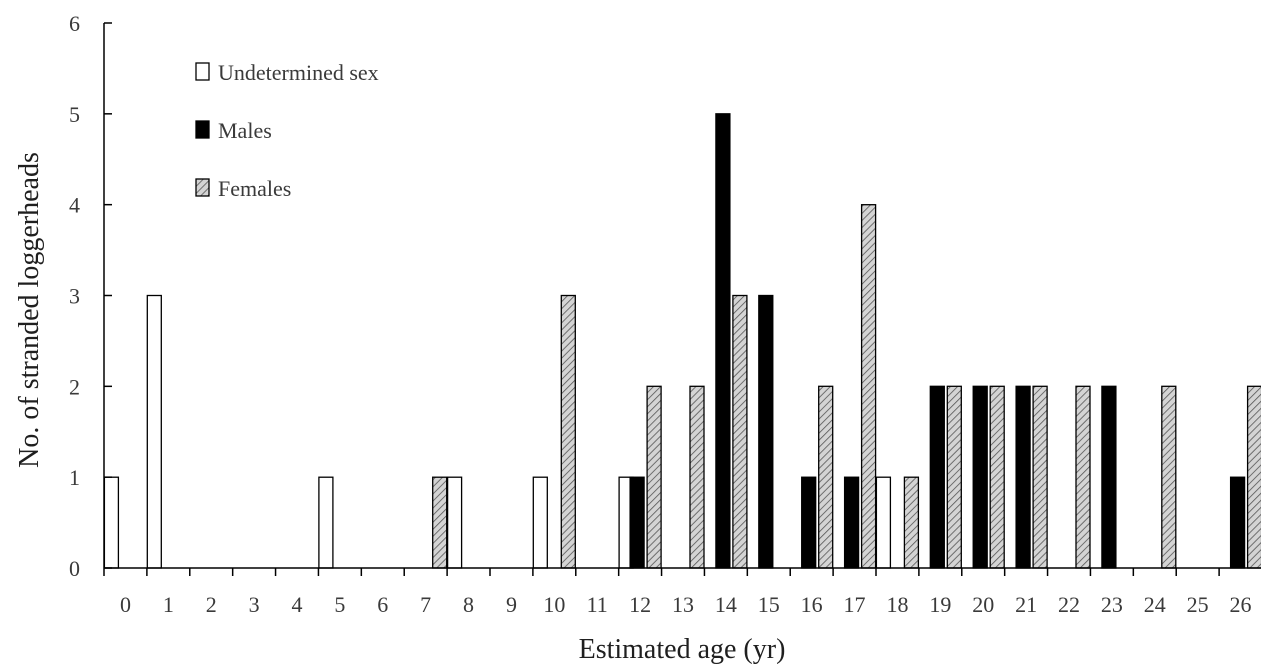 This screenshot has height=664, width=1261. I want to click on y-tick-label: 3, so click(74, 296).